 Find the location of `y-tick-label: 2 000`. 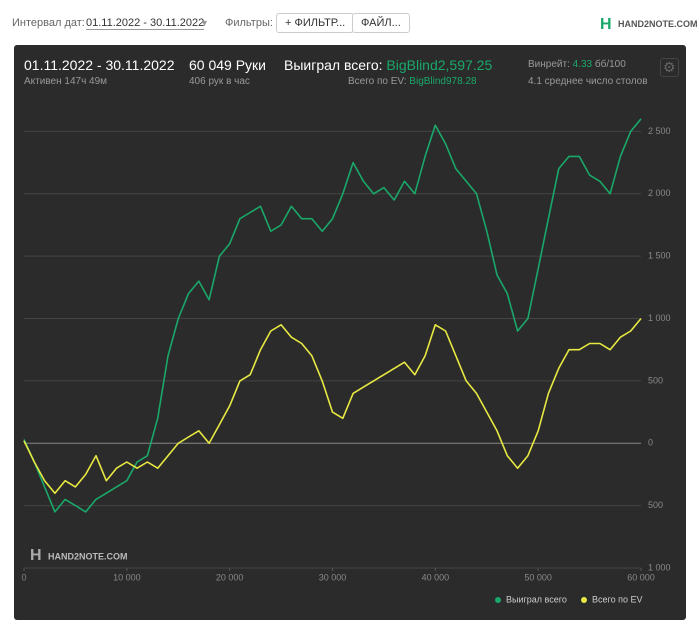

y-tick-label: 2 000 is located at coordinates (659, 193).